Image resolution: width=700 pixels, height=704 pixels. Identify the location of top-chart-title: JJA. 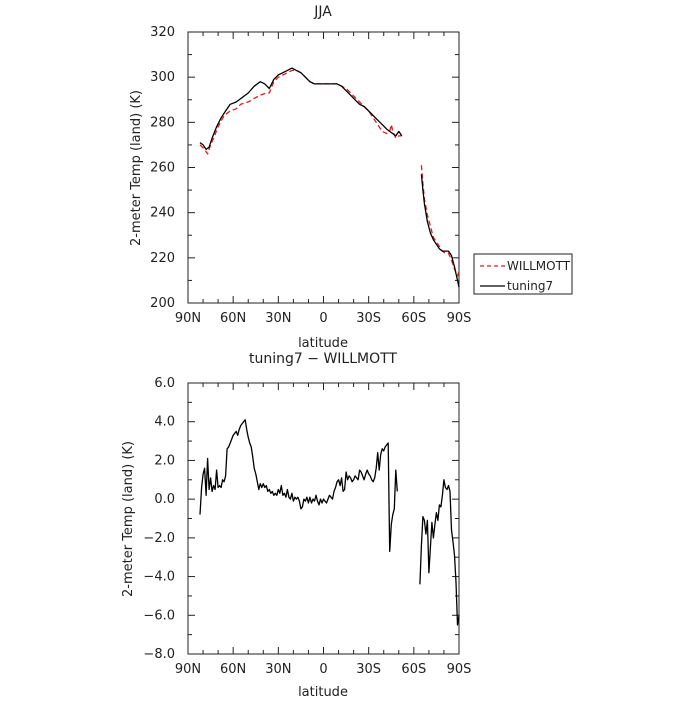
(322, 12).